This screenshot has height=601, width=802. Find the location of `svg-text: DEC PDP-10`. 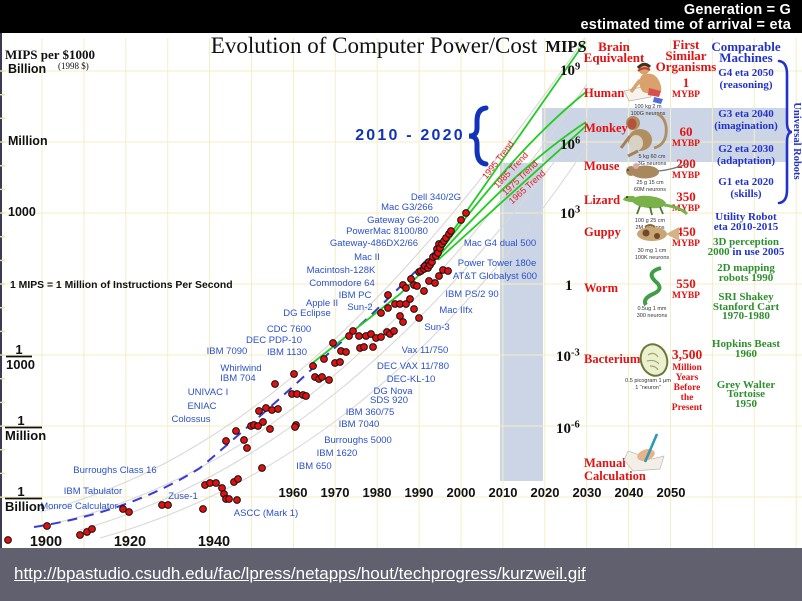

svg-text: DEC PDP-10 is located at coordinates (274, 340).